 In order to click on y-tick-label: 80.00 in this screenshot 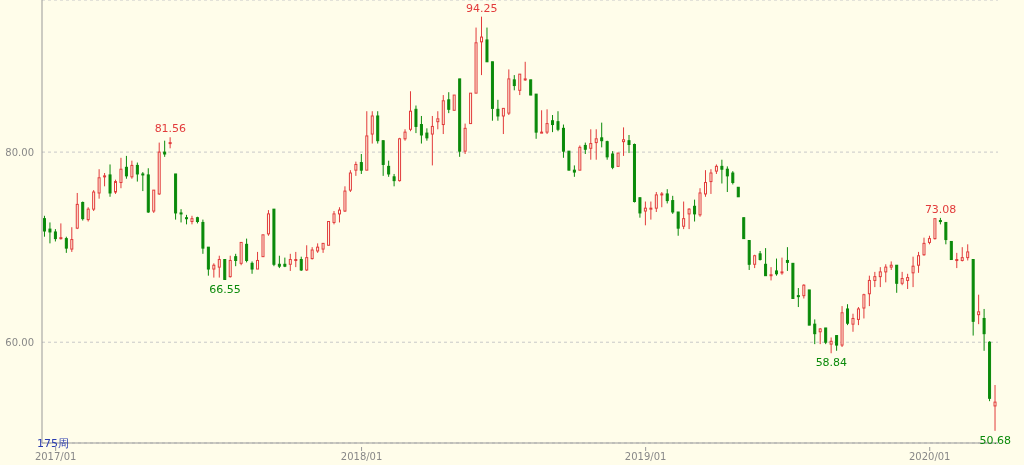, I will do `click(19, 152)`.